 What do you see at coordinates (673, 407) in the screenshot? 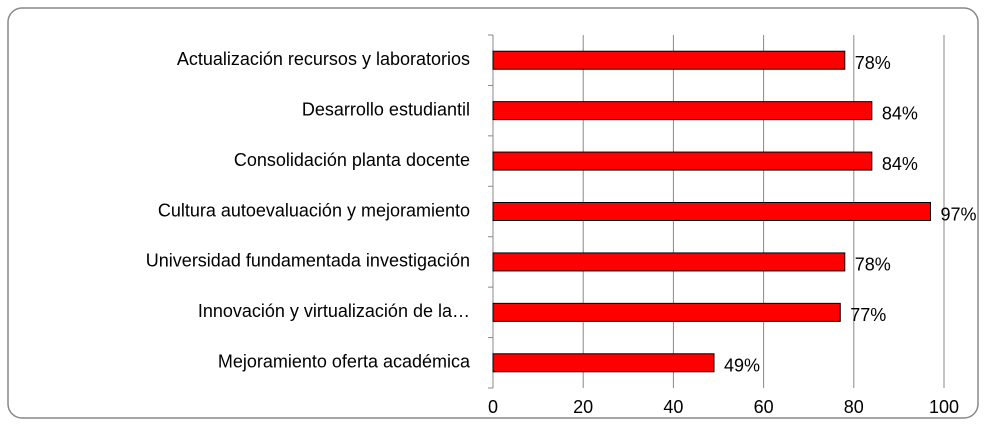
I see `x-tick-label: 40` at bounding box center [673, 407].